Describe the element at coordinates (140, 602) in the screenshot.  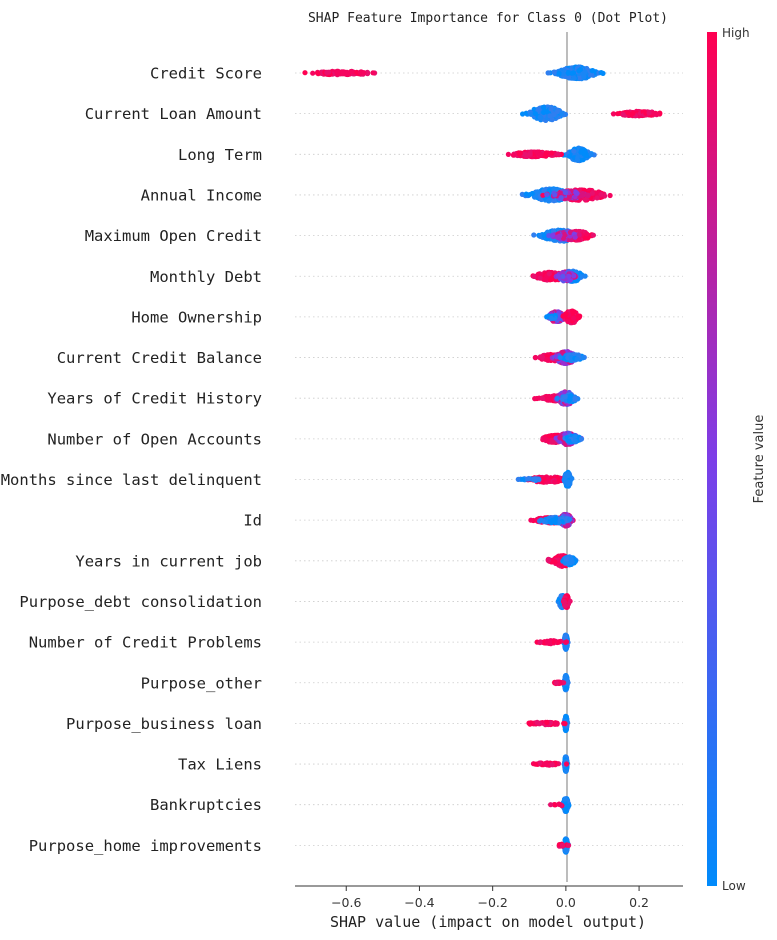
I see `feature-label: Purpose_debt consolidation` at that location.